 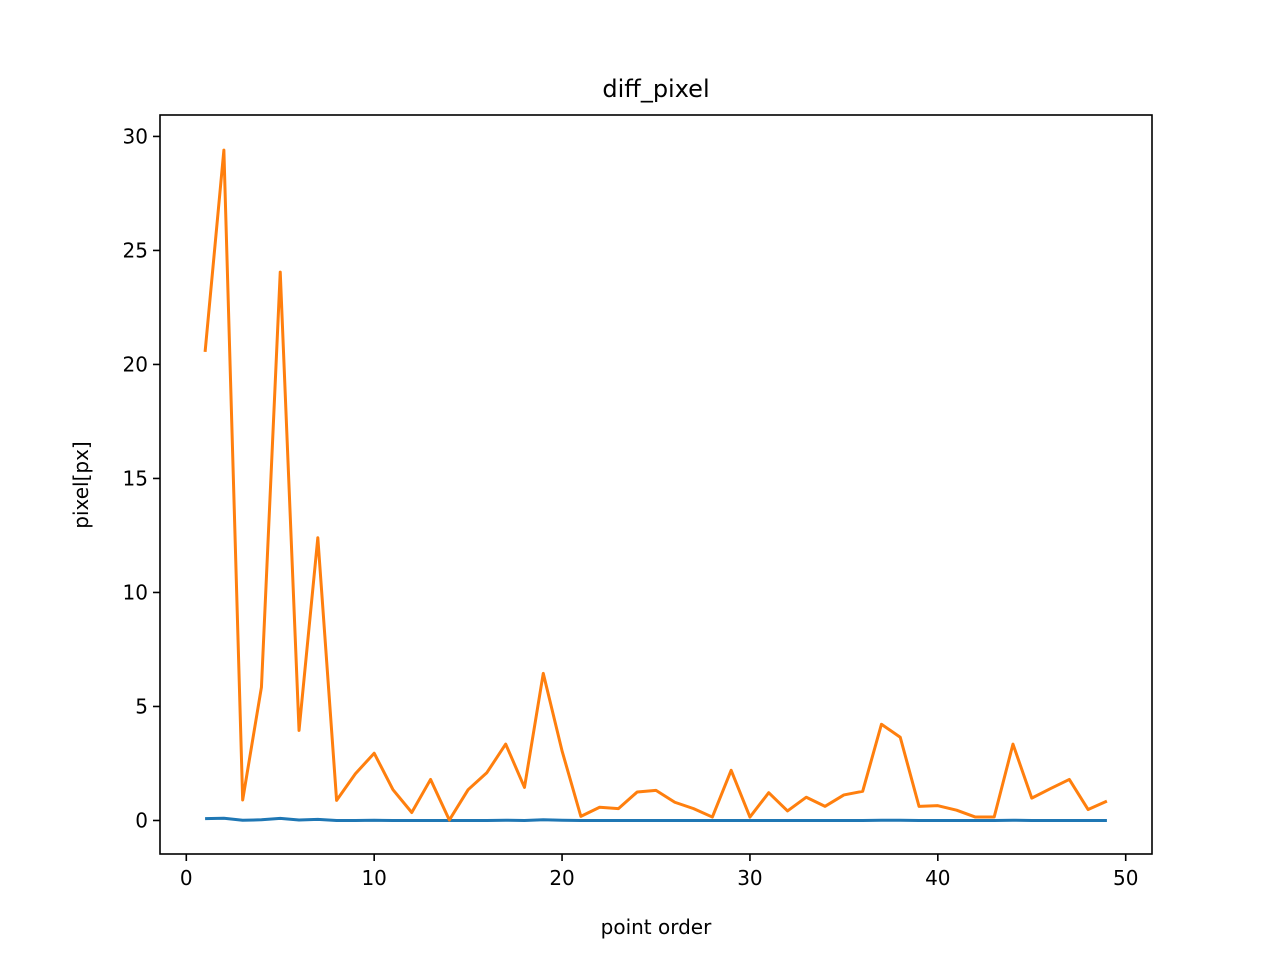 I want to click on y-tick-label: 5, so click(x=141, y=706).